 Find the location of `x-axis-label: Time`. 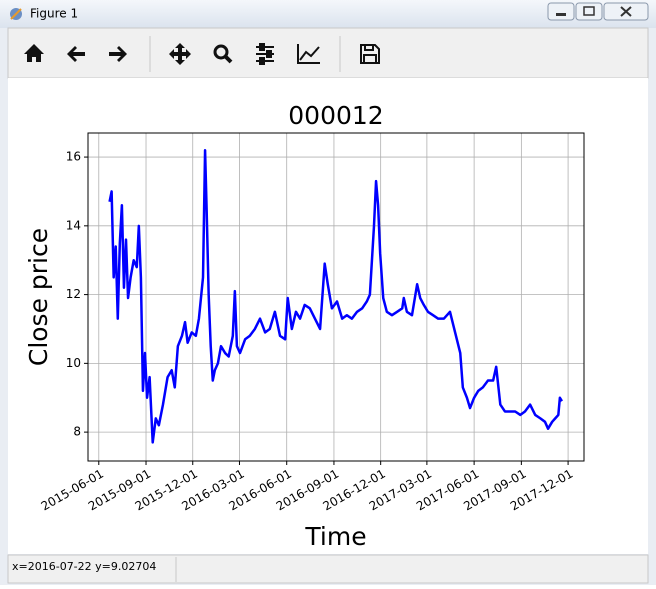

x-axis-label: Time is located at coordinates (335, 536).